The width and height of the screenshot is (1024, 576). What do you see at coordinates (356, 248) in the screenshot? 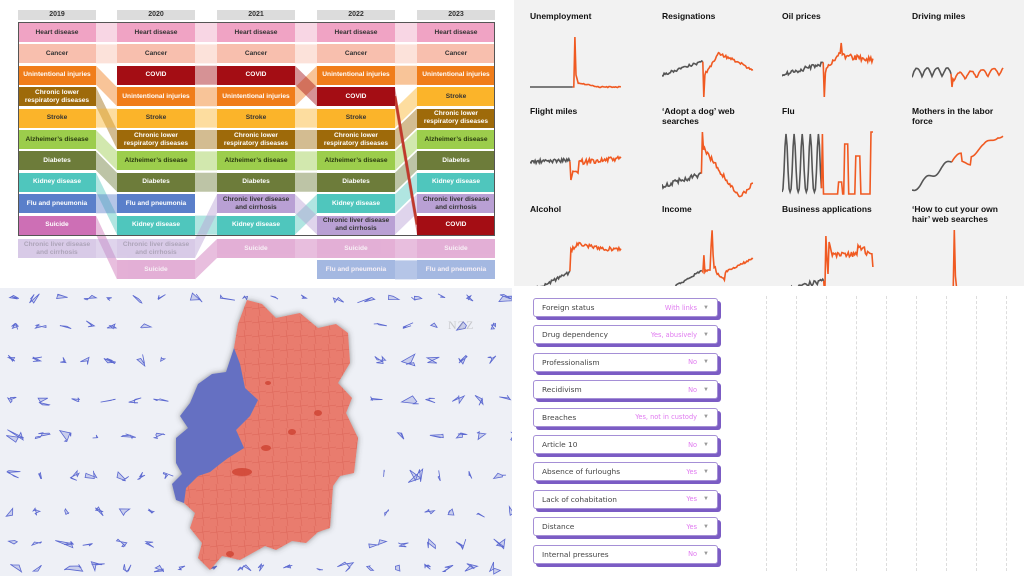
I see `cause-cell-suicide-2022: Suicide` at bounding box center [356, 248].